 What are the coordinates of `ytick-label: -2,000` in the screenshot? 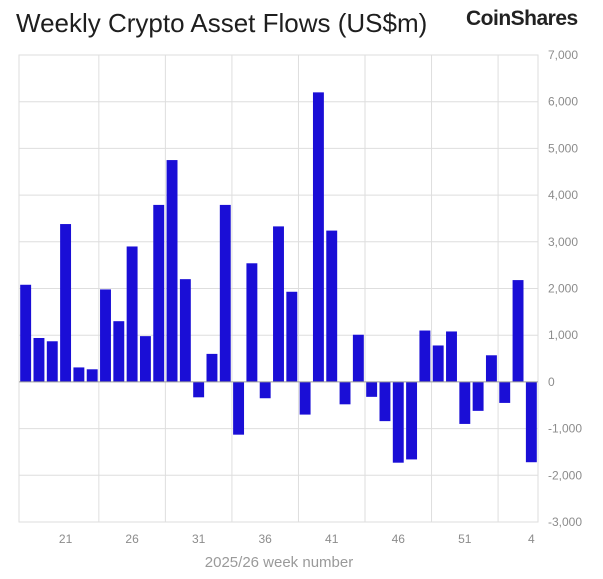 It's located at (565, 475).